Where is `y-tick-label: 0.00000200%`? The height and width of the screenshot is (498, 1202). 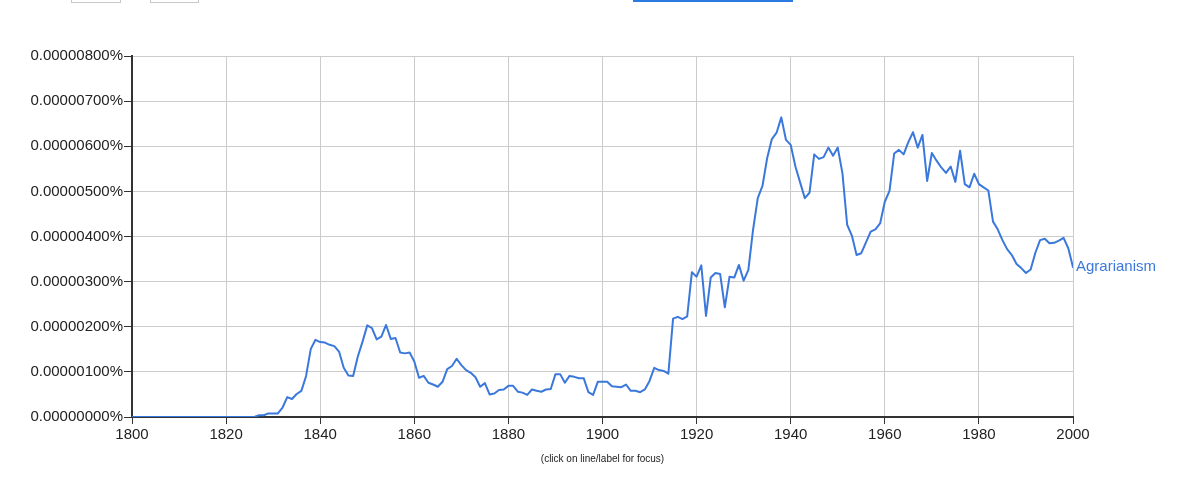
y-tick-label: 0.00000200% is located at coordinates (76, 325).